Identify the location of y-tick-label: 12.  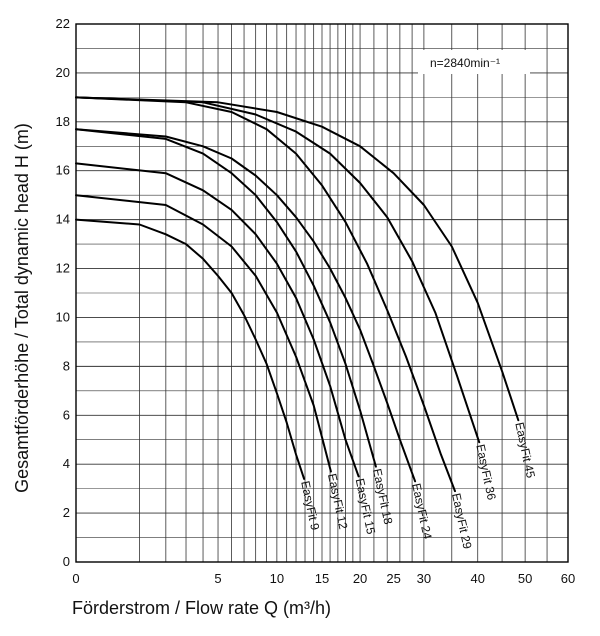
(63, 268).